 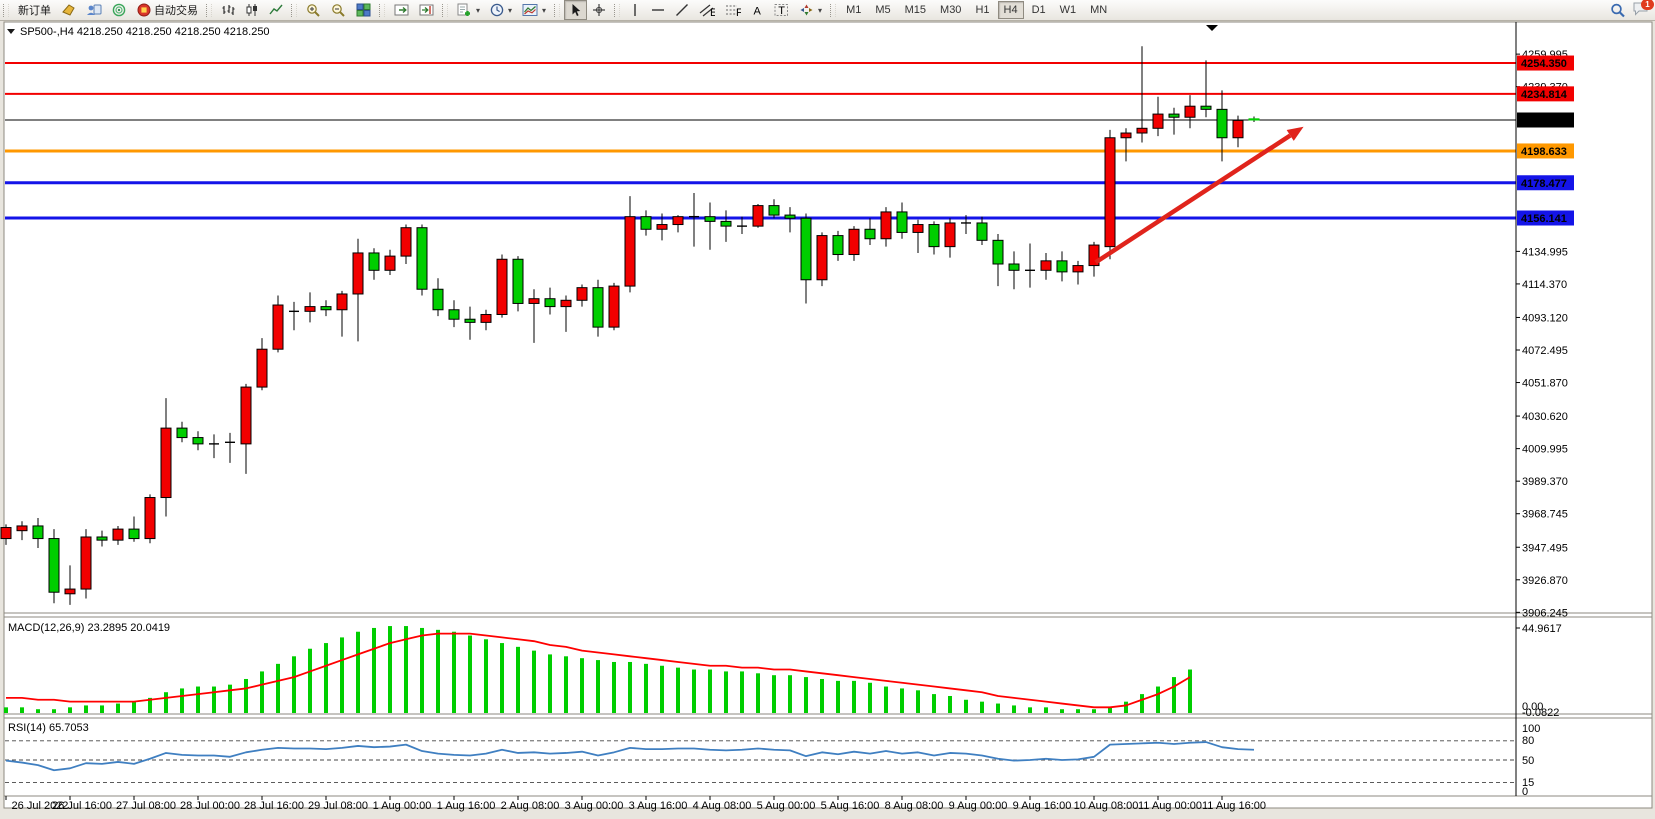 What do you see at coordinates (146, 806) in the screenshot?
I see `time-axis-label: 27 Jul 08:00` at bounding box center [146, 806].